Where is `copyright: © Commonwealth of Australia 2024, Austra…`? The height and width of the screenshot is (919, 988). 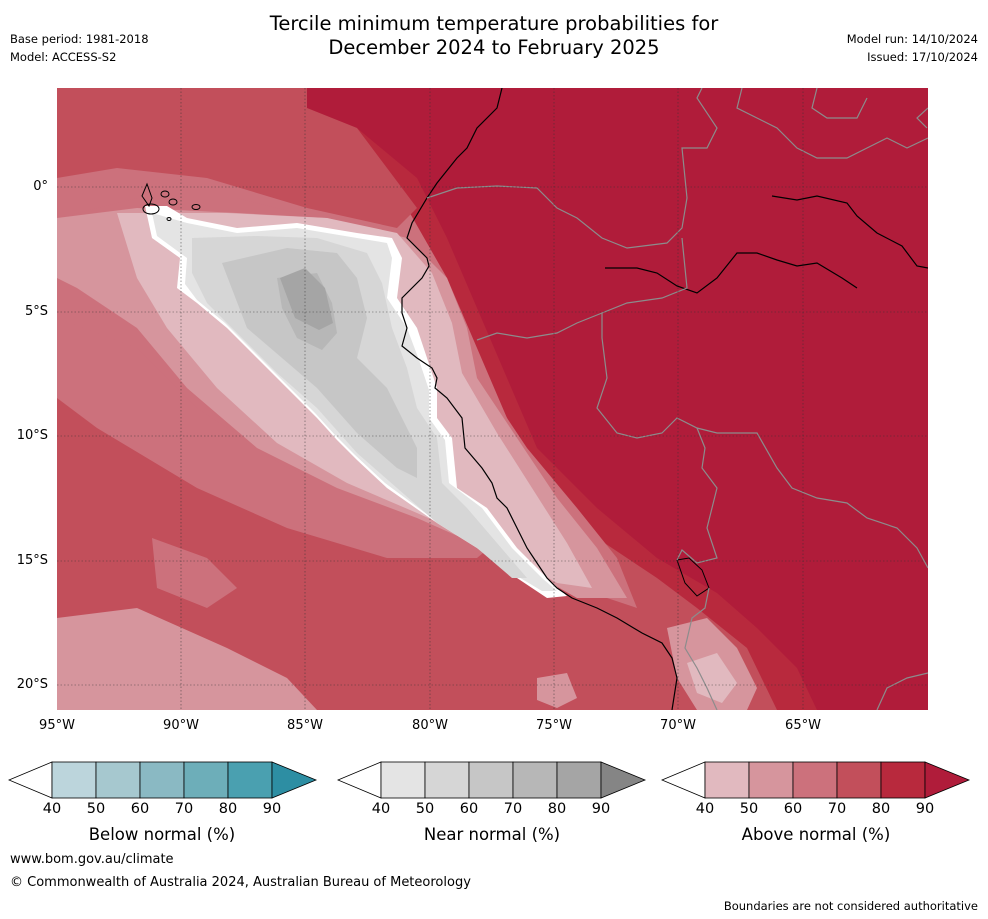
copyright: © Commonwealth of Australia 2024, Austra… is located at coordinates (240, 882).